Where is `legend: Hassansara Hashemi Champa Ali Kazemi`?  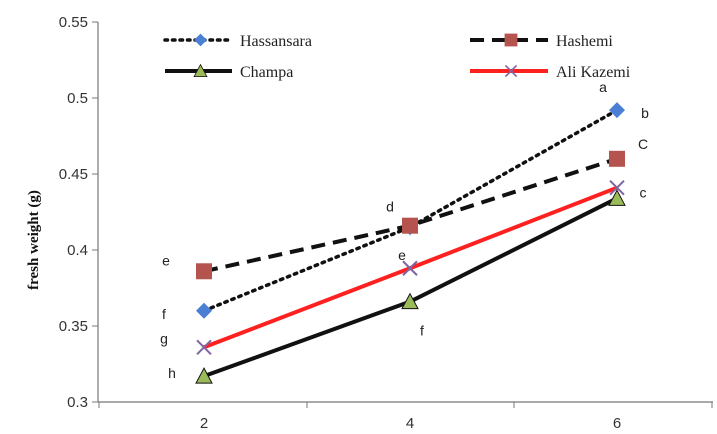 legend: Hassansara Hashemi Champa Ali Kazemi is located at coordinates (397, 57).